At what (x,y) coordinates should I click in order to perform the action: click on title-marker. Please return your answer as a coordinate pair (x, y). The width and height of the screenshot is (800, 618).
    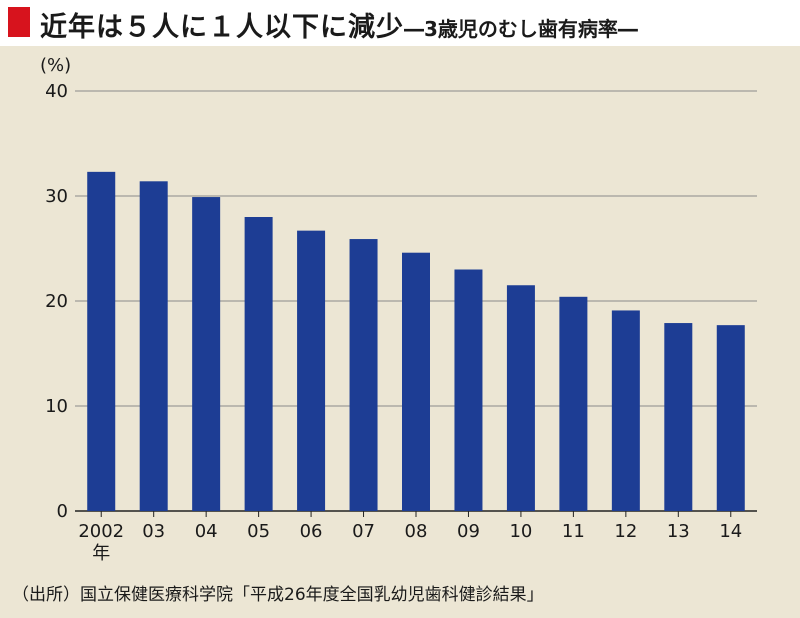
    Looking at the image, I should click on (19, 22).